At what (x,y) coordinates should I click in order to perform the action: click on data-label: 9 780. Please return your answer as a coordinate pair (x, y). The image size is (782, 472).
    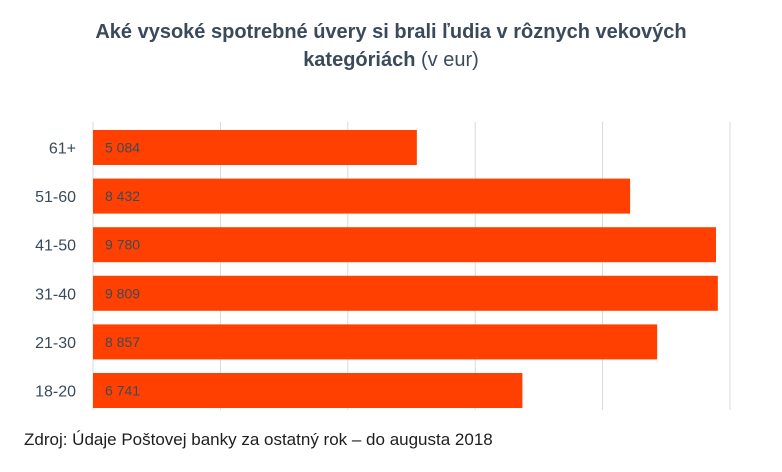
    Looking at the image, I should click on (122, 245).